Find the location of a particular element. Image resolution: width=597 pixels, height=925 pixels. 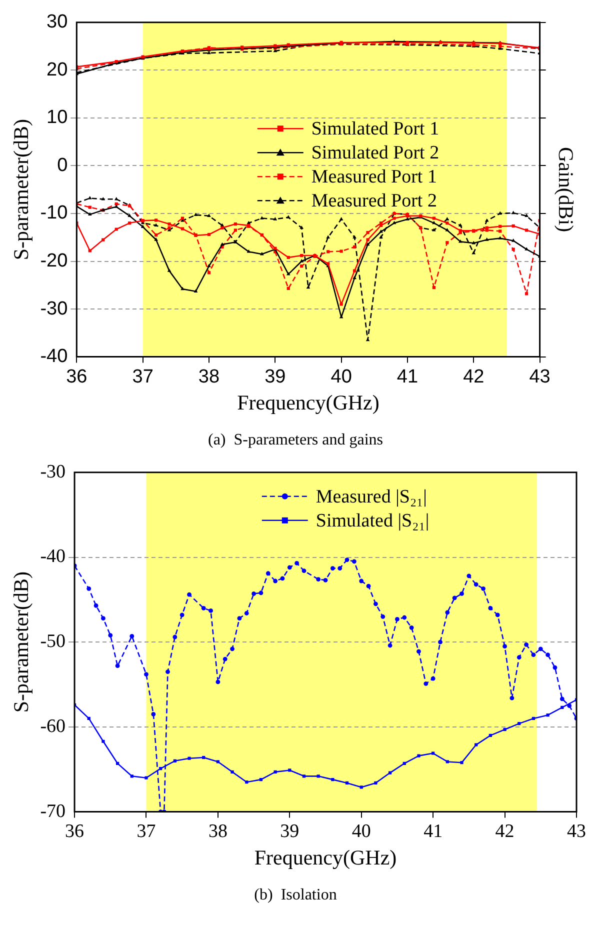

y-tick-label: 20 is located at coordinates (57, 69).